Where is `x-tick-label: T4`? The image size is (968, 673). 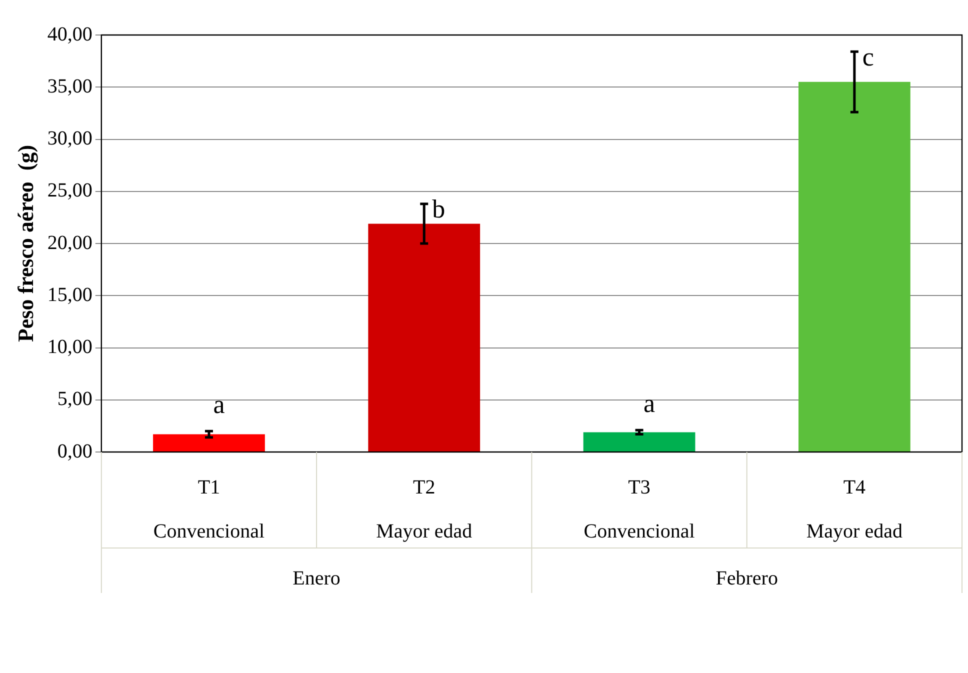 x-tick-label: T4 is located at coordinates (854, 487).